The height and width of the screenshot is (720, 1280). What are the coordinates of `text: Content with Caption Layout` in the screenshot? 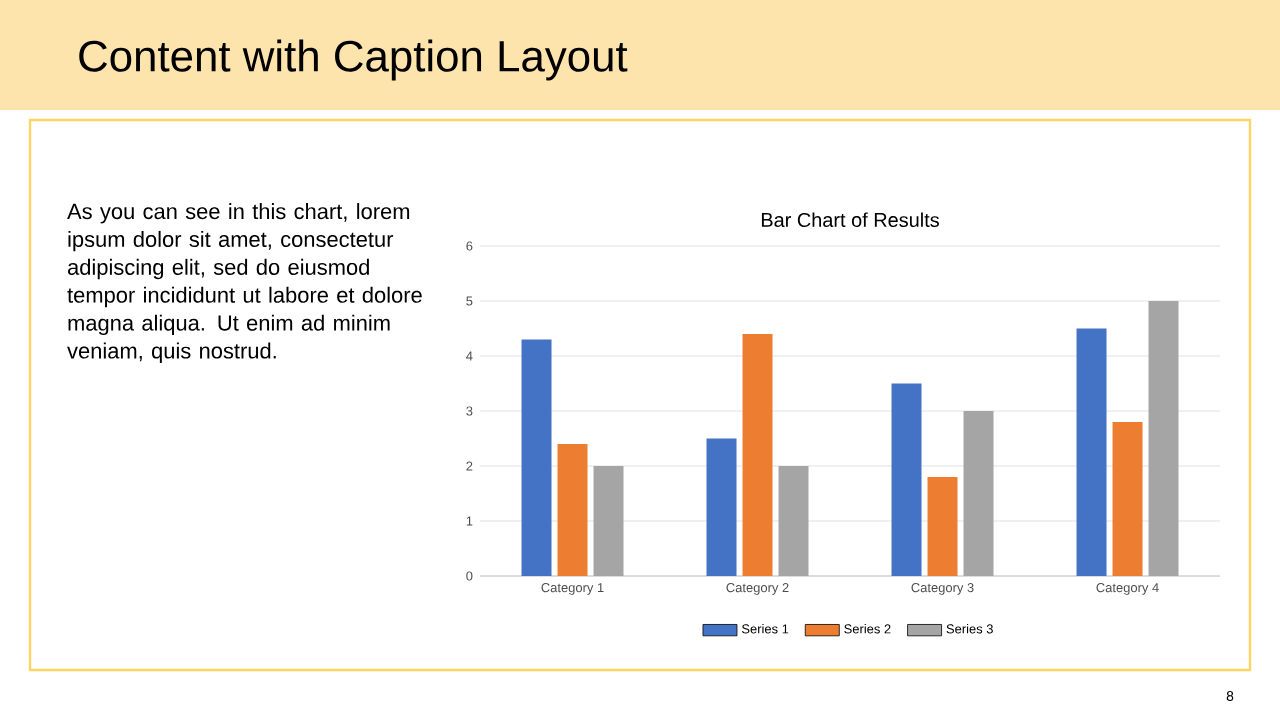 It's located at (353, 60).